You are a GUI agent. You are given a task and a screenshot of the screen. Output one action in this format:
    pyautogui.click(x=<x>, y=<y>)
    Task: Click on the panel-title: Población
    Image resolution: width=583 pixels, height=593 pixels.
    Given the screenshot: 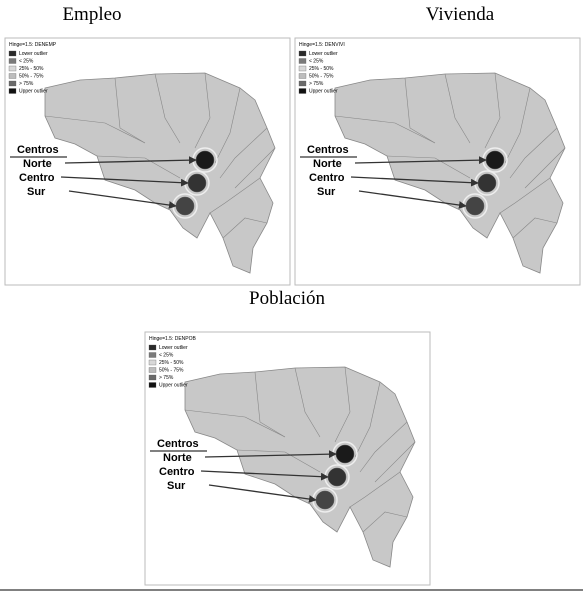 What is the action you would take?
    pyautogui.click(x=287, y=298)
    